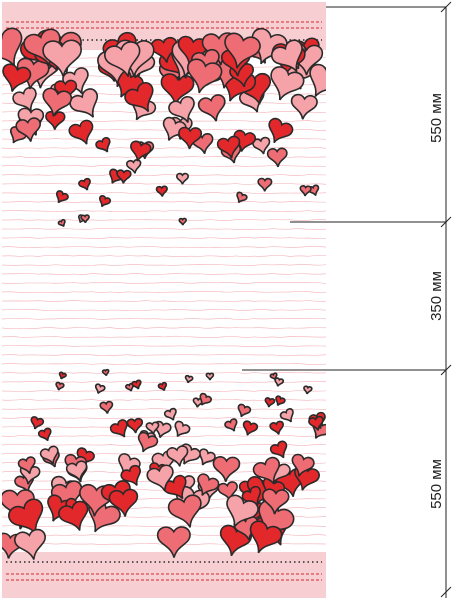  Describe the element at coordinates (436, 484) in the screenshot. I see `dimension-label-bottom: 550 мм` at that location.